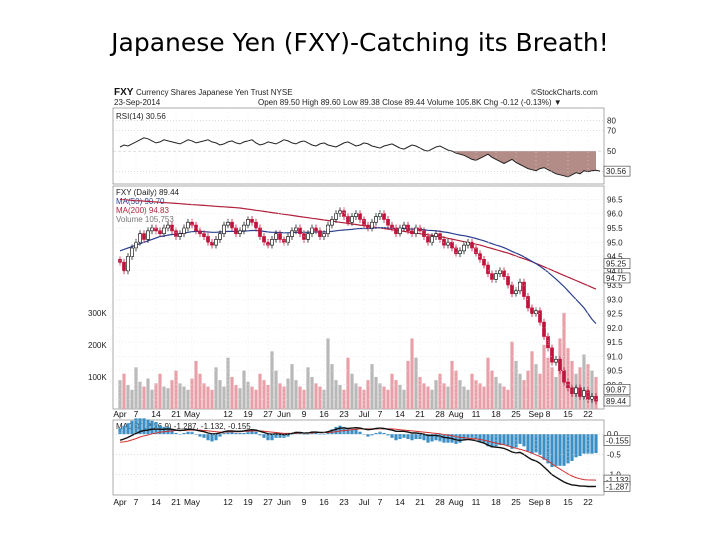 Image resolution: width=720 pixels, height=540 pixels. I want to click on rsi-frame, so click(358, 146).